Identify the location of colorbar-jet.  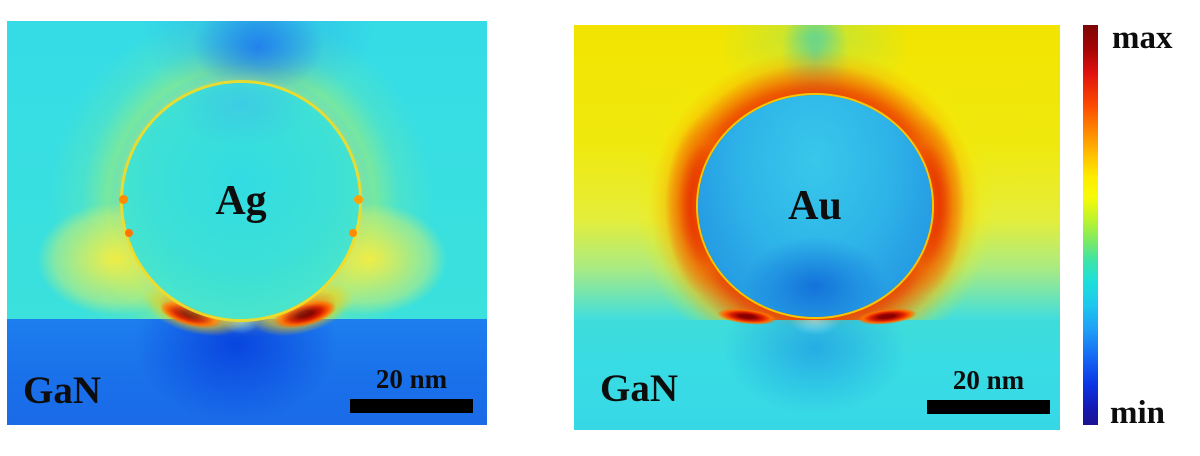
(1090, 225).